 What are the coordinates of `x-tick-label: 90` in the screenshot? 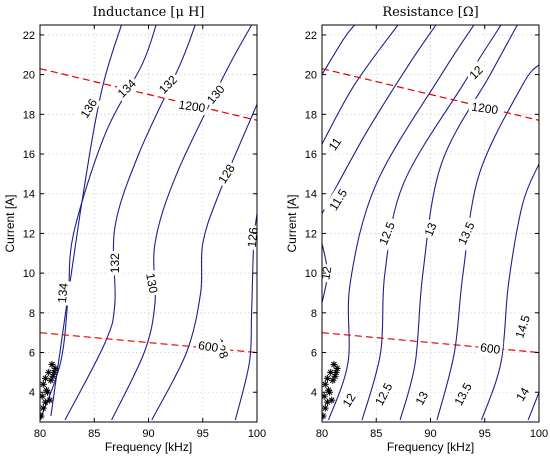 It's located at (430, 434).